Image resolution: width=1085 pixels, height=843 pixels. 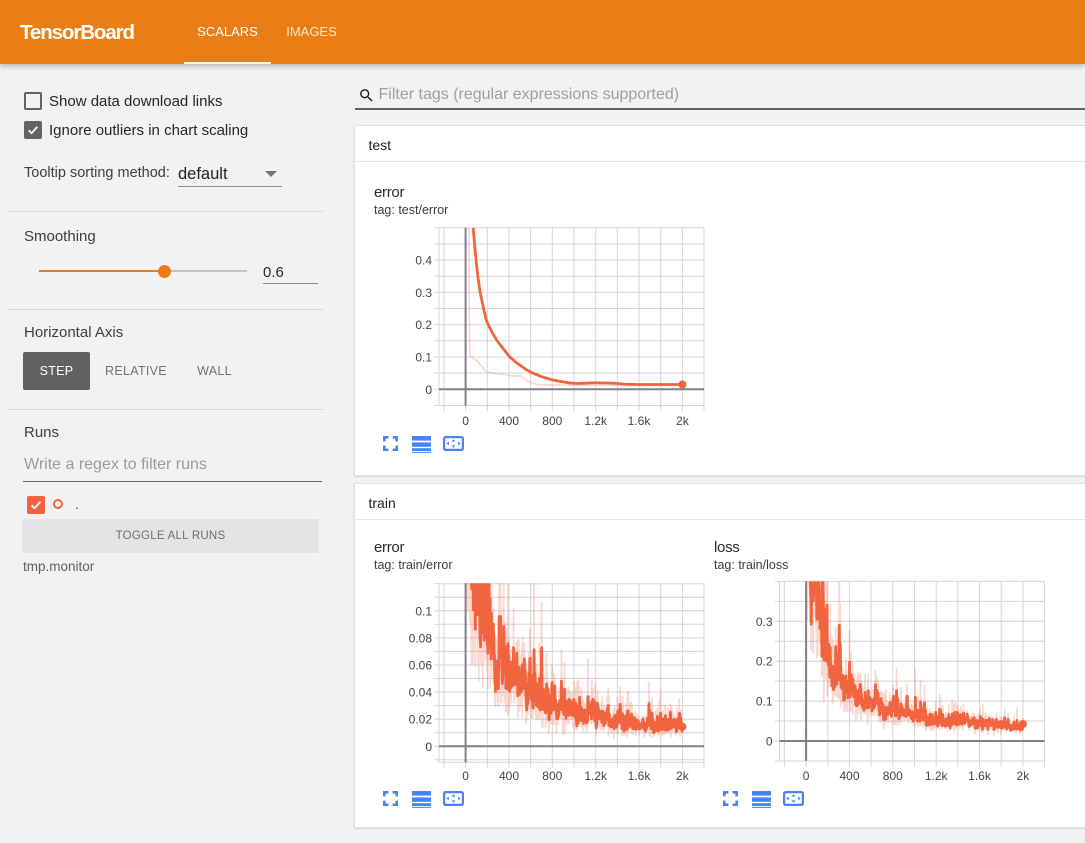 I want to click on svg-text: 0.06, so click(x=421, y=666).